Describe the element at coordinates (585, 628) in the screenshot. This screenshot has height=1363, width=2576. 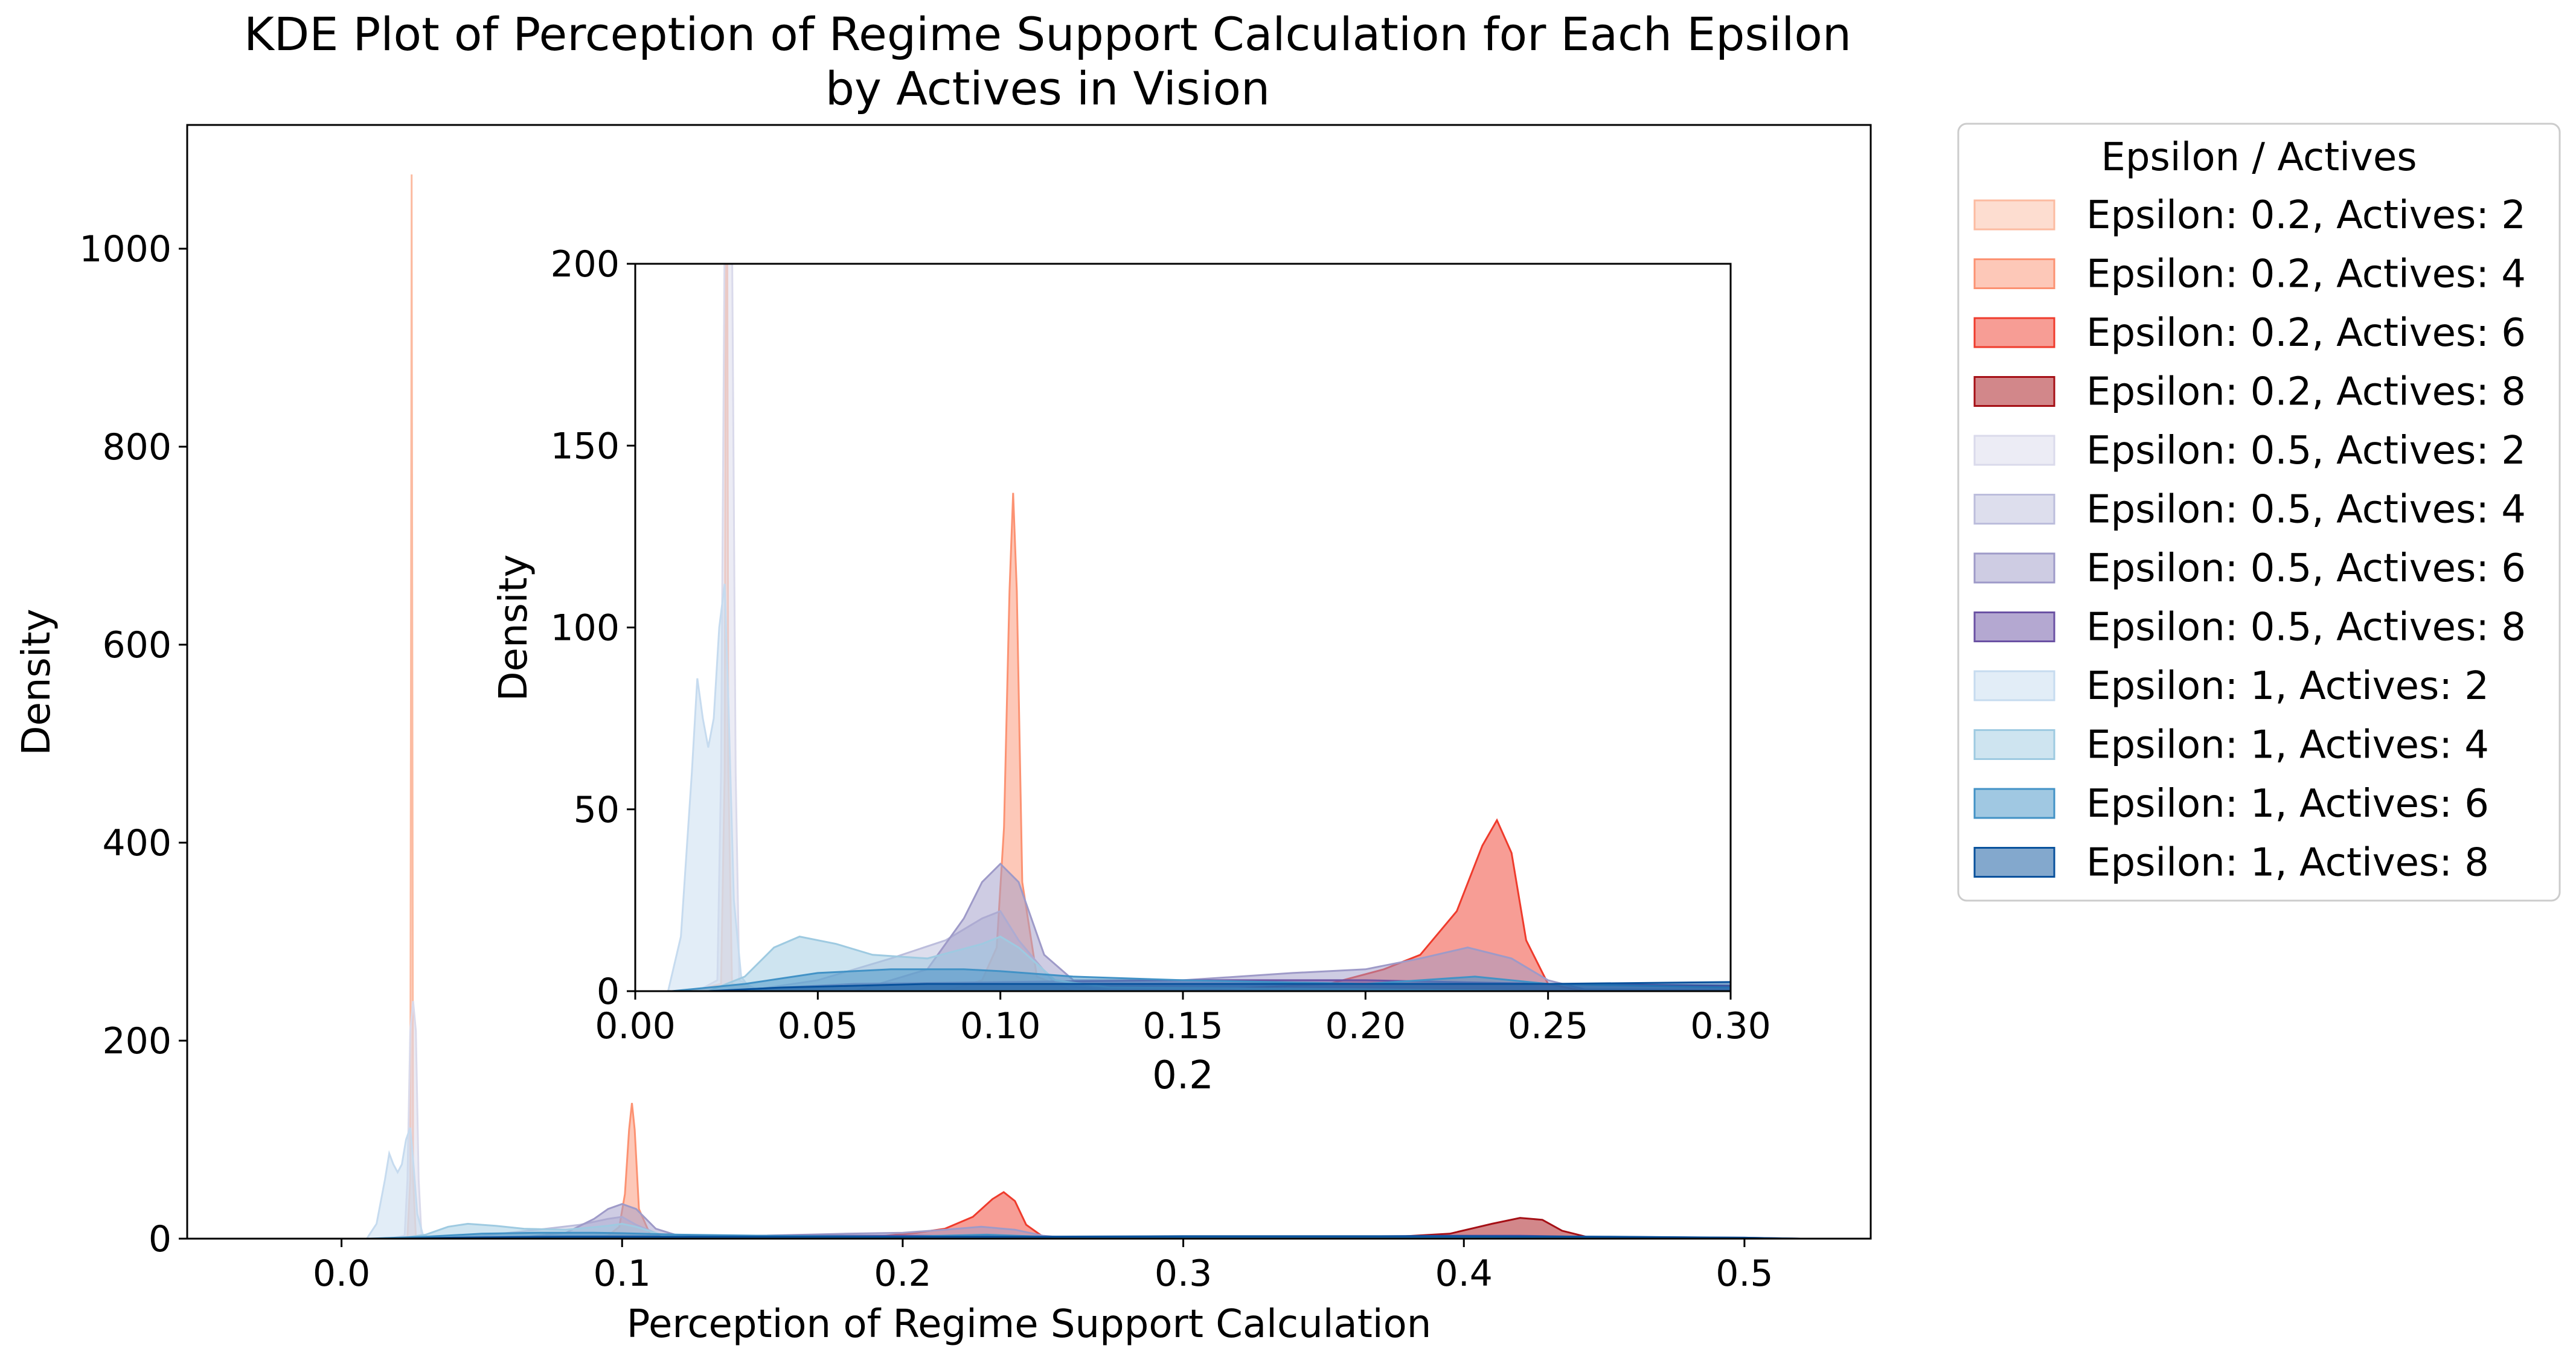
I see `inset-y-tick-label: 100` at that location.